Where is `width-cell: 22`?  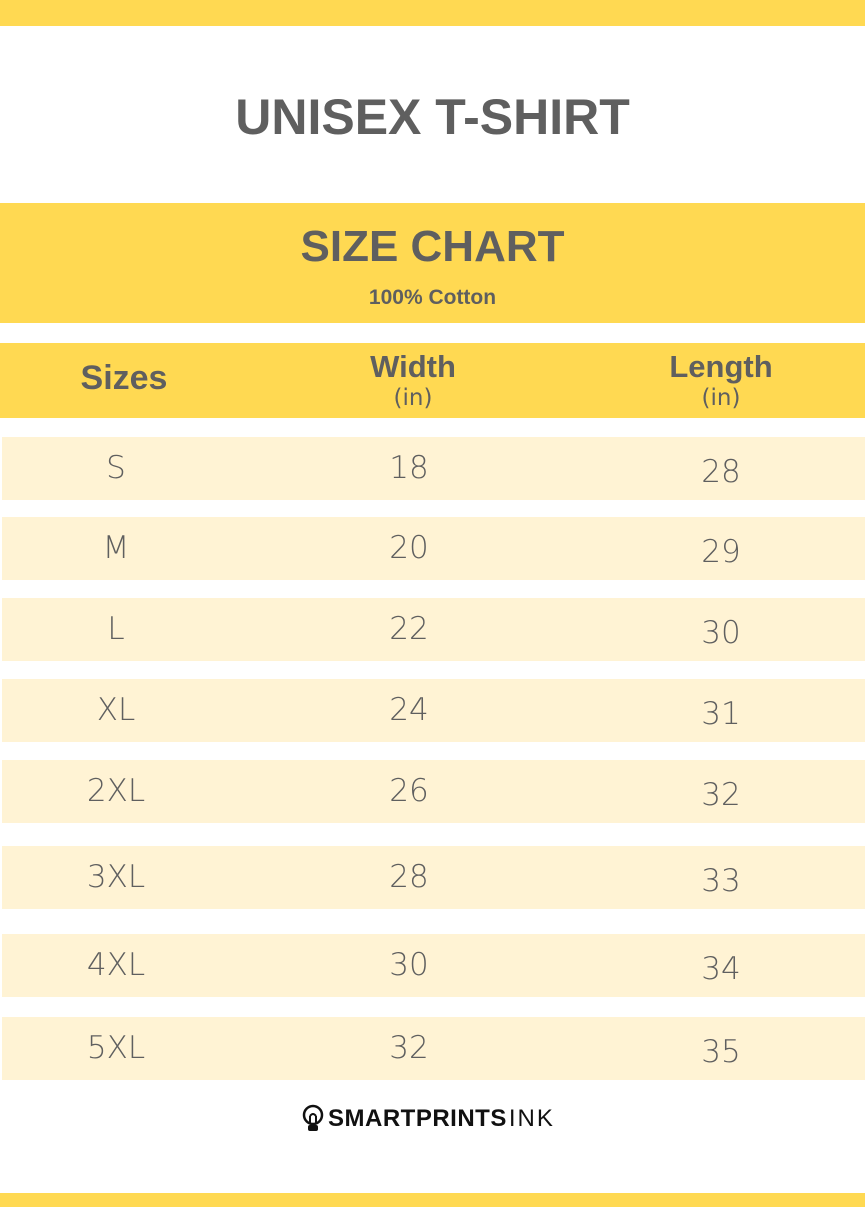 width-cell: 22 is located at coordinates (409, 629).